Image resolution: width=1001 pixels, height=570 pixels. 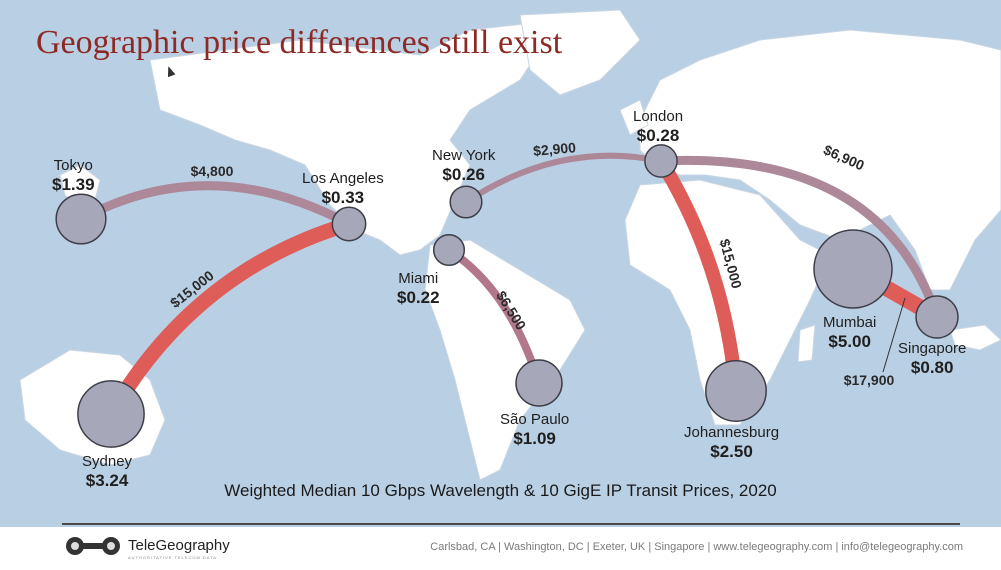 I want to click on footer-tagline: AUTHORITATIVE TELECOM DATA, so click(x=172, y=557).